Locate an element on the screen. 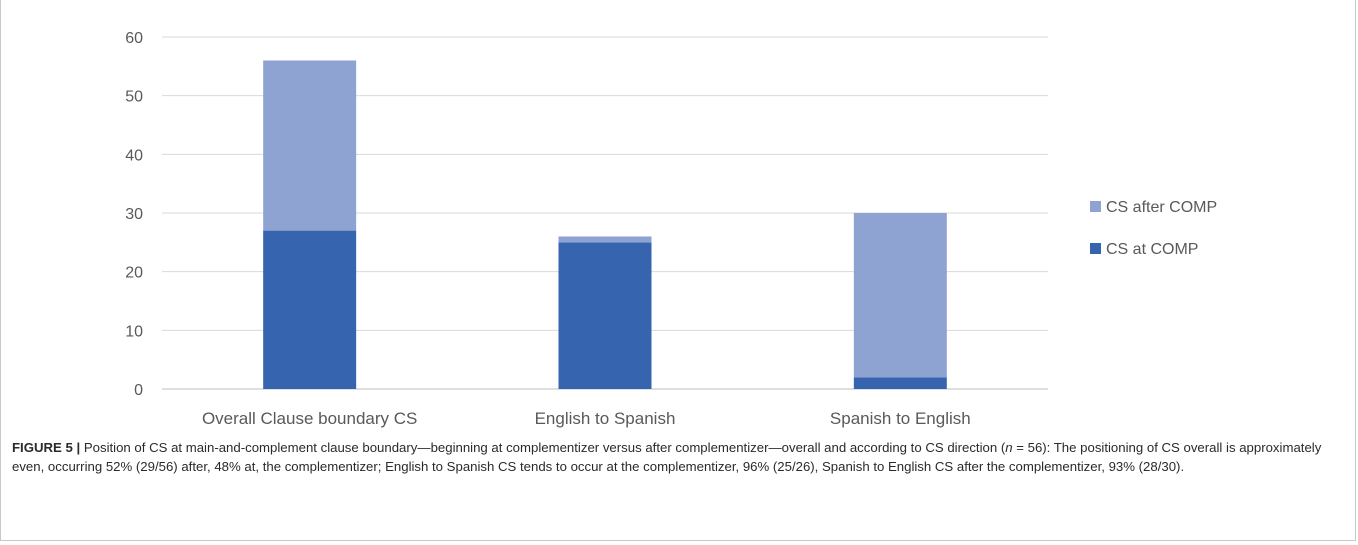 This screenshot has height=545, width=1358. y-tick-label: 40 is located at coordinates (134, 155).